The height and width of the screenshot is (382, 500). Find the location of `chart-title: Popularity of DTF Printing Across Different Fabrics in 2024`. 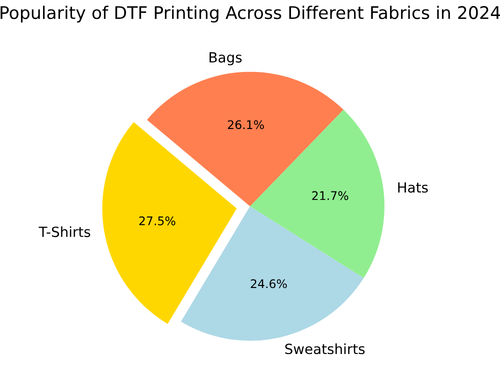

chart-title: Popularity of DTF Printing Across Different Fabrics in 2024 is located at coordinates (250, 14).